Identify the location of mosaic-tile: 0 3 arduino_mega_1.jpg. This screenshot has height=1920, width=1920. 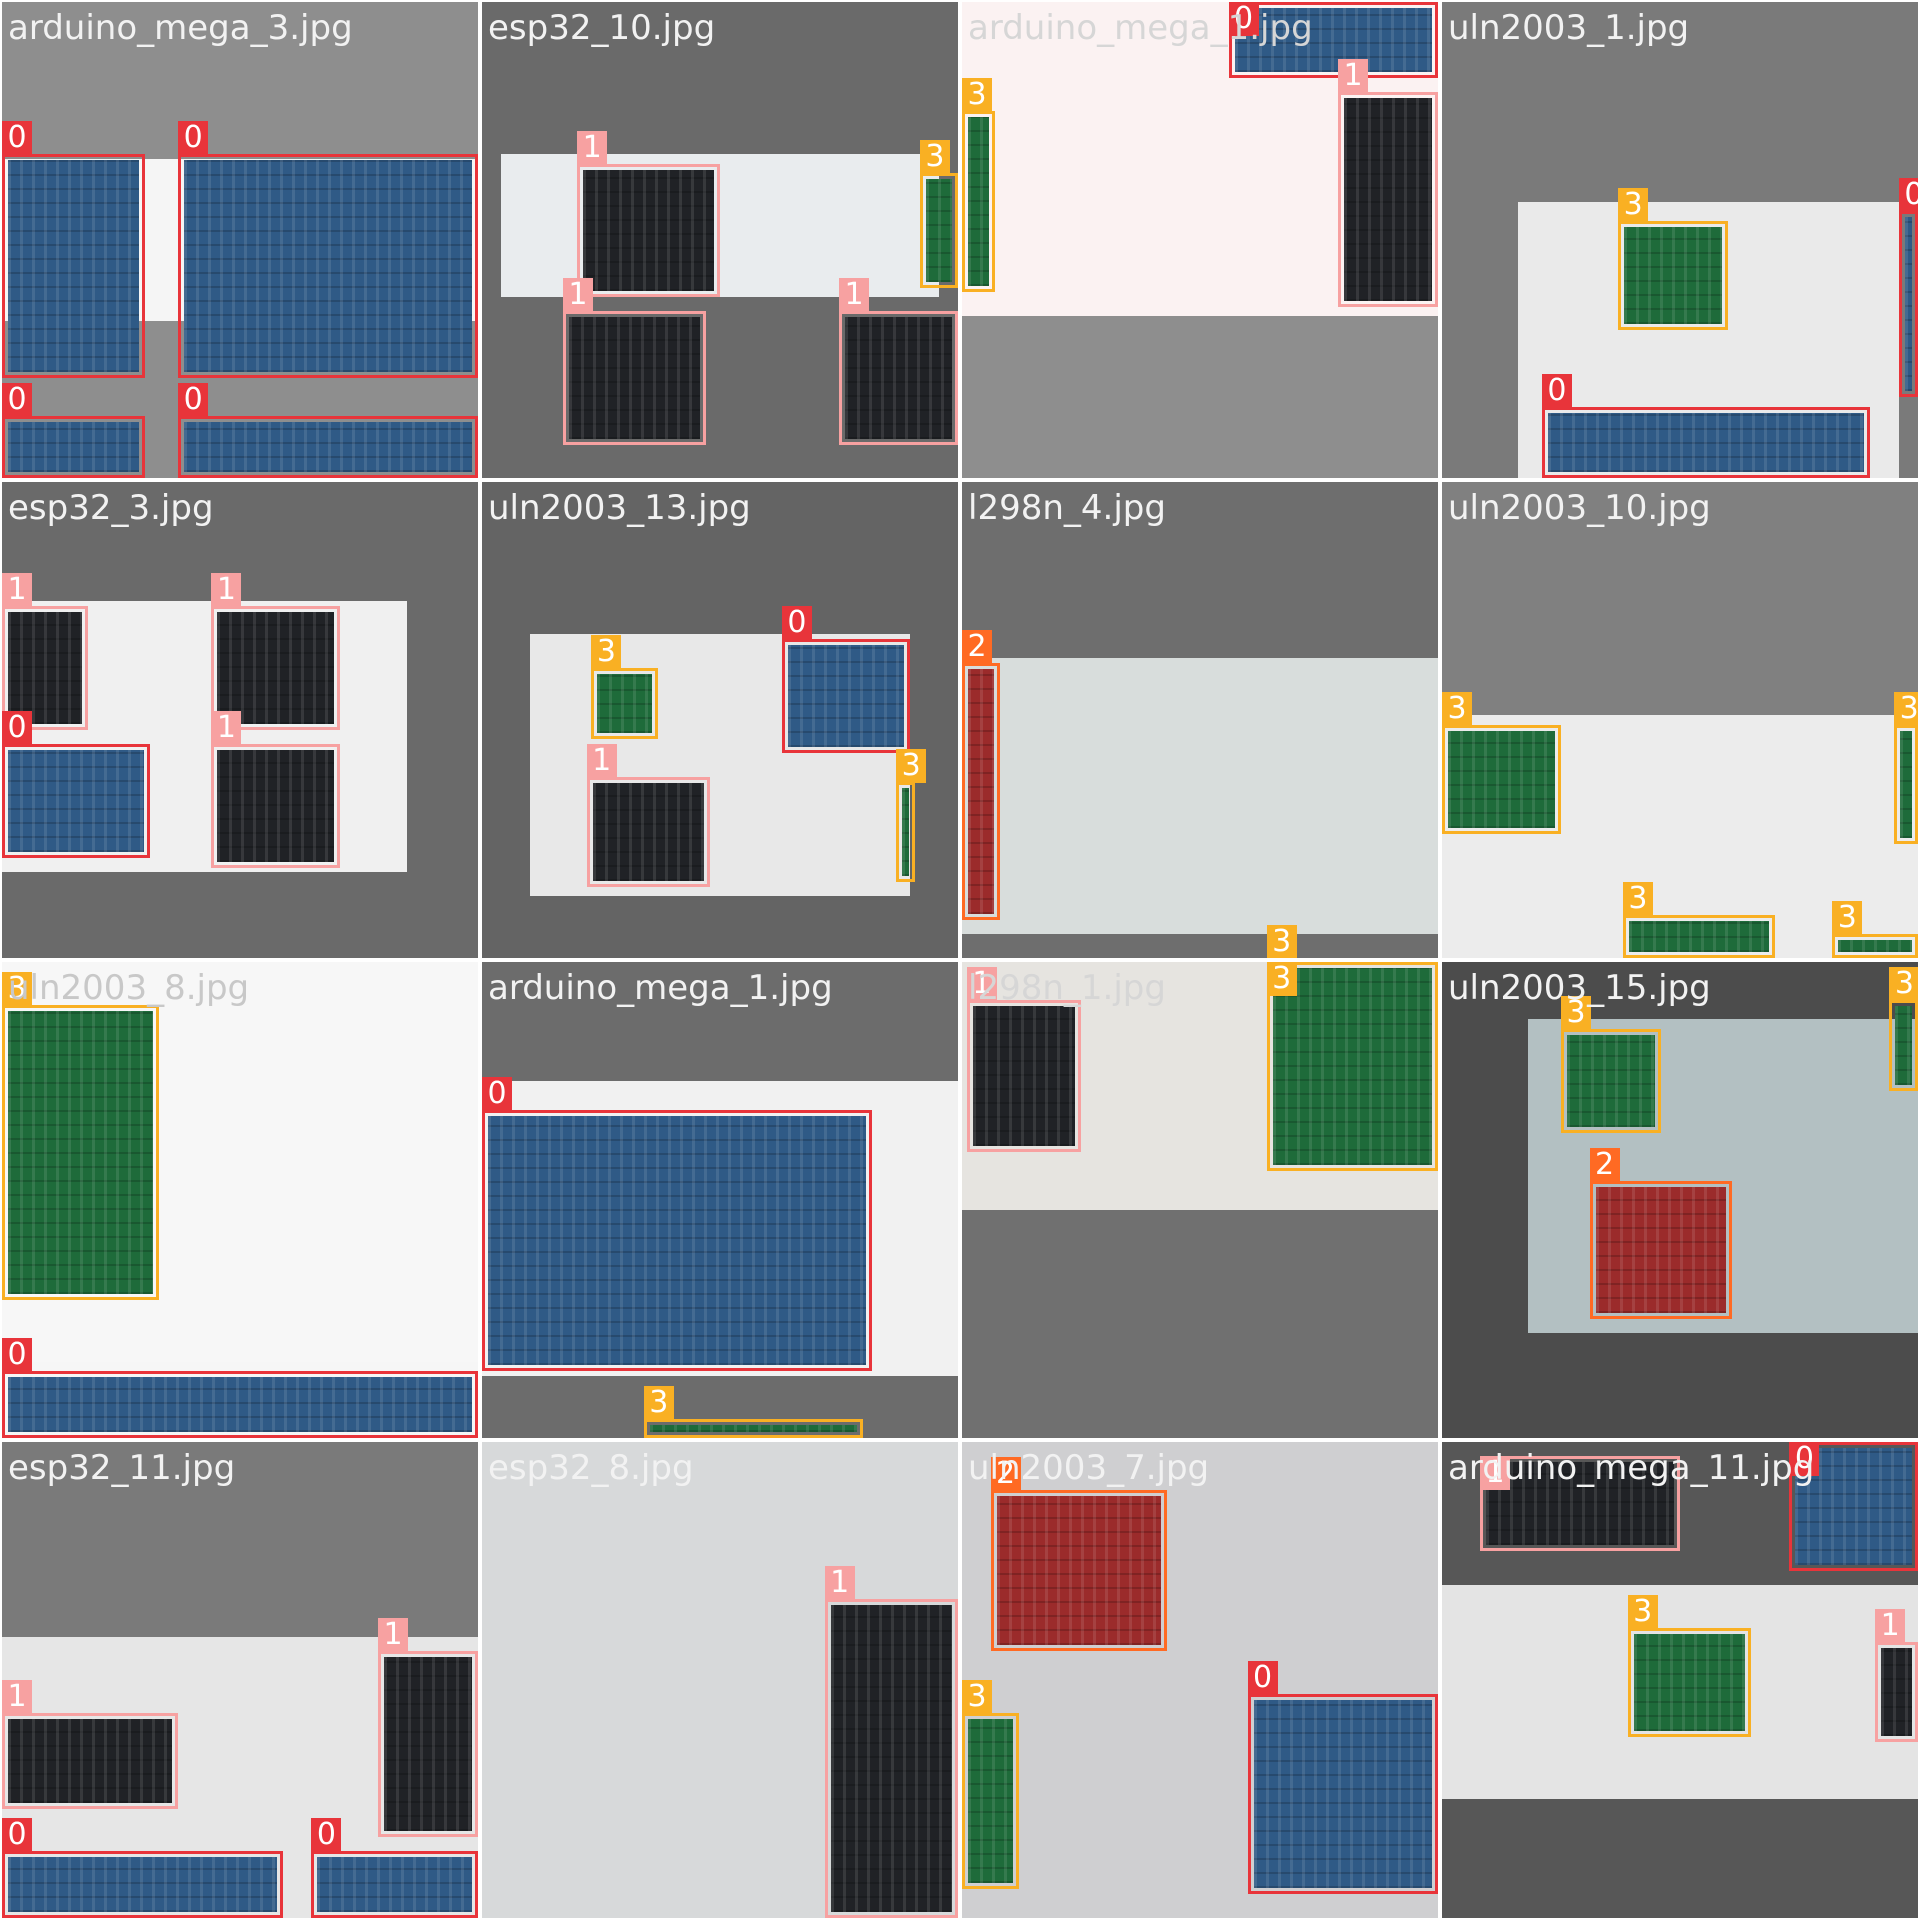
(720, 1200).